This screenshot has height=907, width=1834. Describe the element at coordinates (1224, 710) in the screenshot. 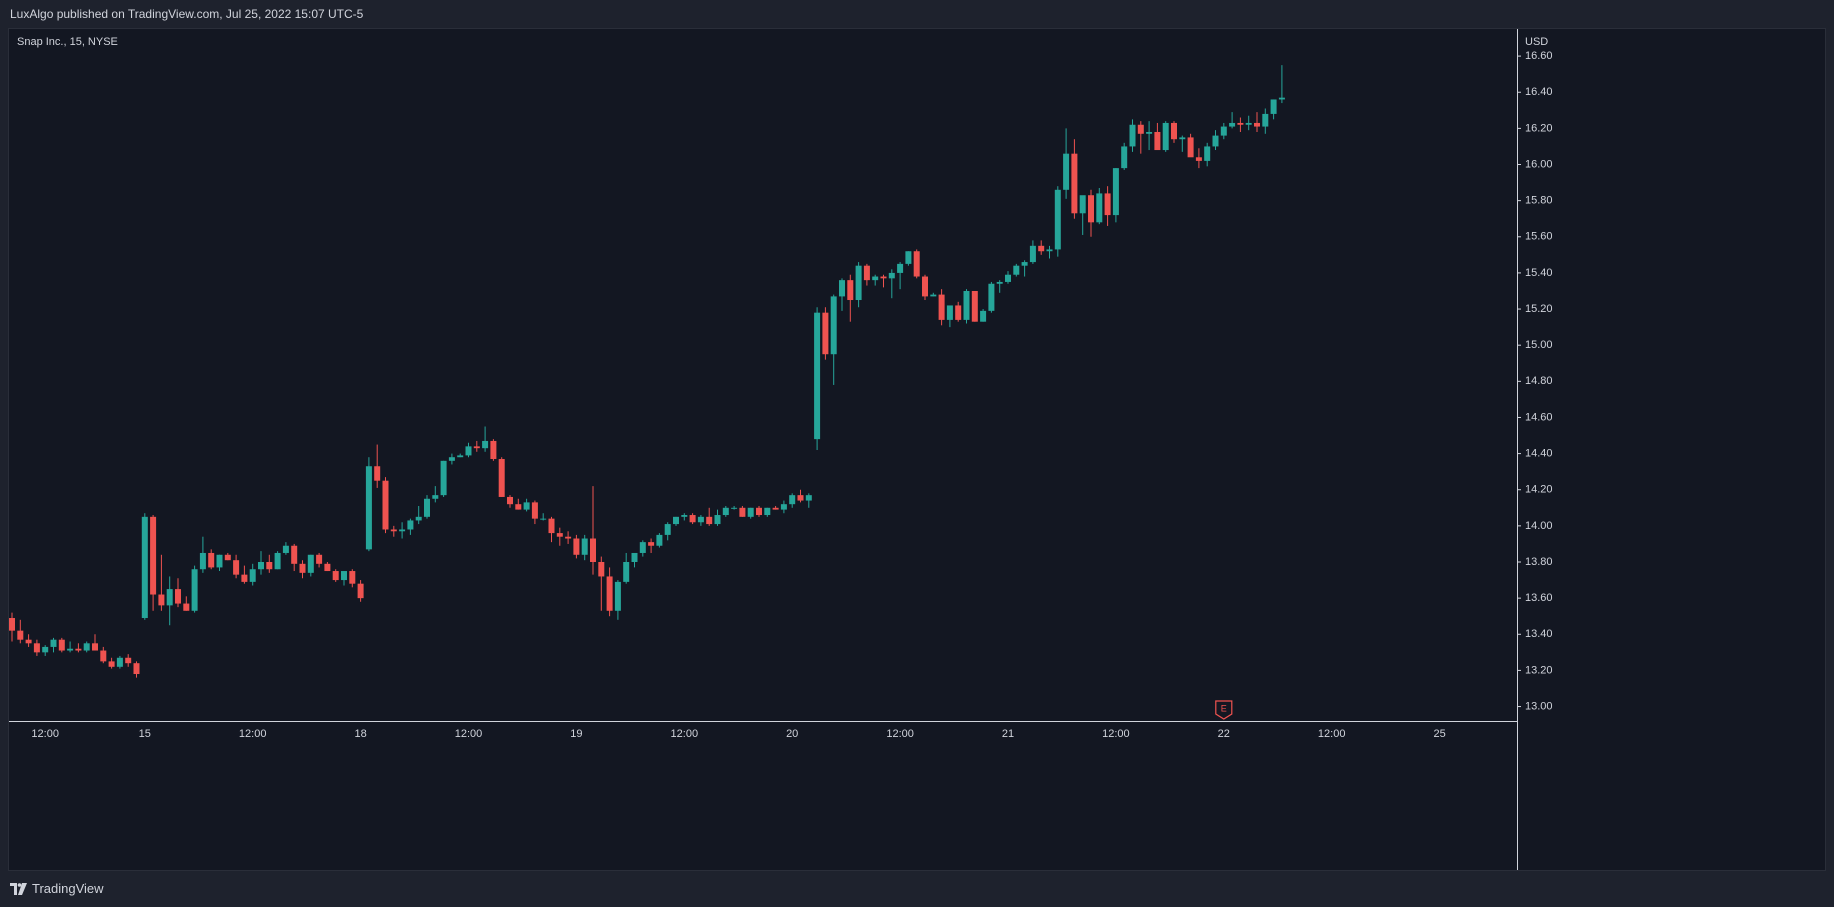

I see `earnings-marker: E` at that location.